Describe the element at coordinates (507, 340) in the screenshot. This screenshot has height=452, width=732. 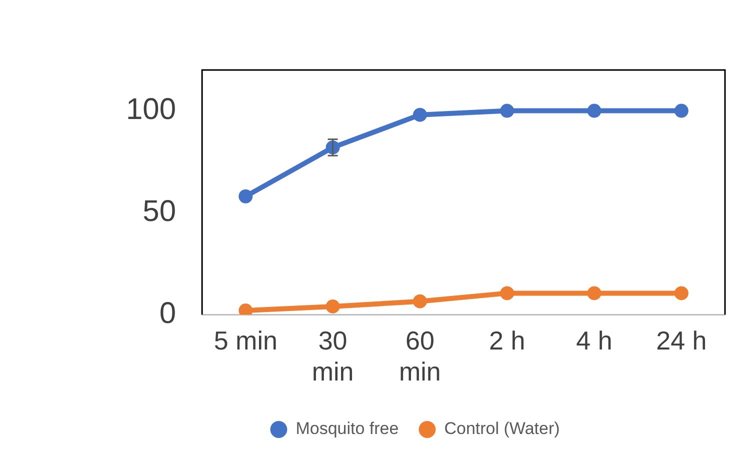
I see `x-tick-label: 2 h` at that location.